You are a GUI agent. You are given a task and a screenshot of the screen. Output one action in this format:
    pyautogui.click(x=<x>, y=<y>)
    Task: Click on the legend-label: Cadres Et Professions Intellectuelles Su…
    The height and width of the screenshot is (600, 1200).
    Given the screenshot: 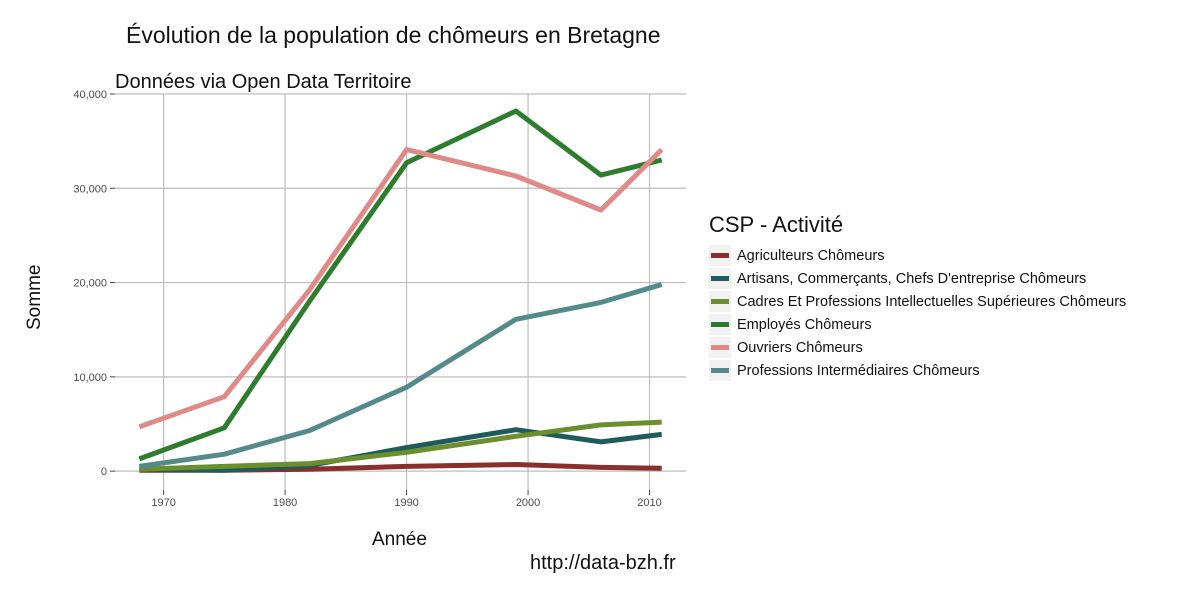 What is the action you would take?
    pyautogui.click(x=932, y=301)
    